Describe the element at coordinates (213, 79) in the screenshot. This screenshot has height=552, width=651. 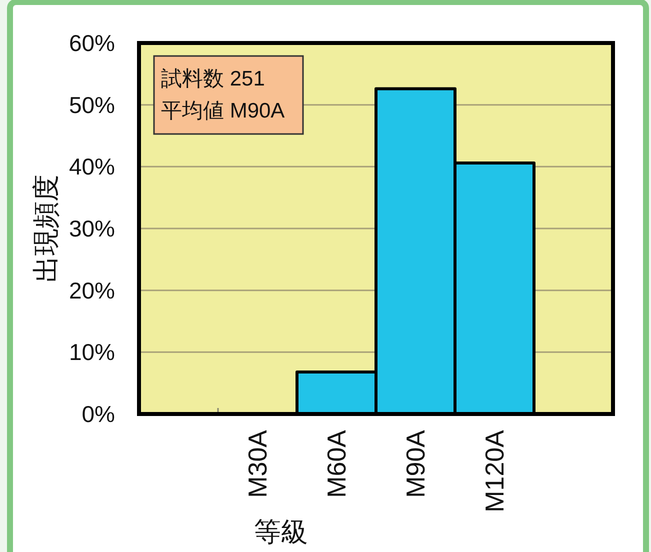
I see `annotation: 試料数 251` at that location.